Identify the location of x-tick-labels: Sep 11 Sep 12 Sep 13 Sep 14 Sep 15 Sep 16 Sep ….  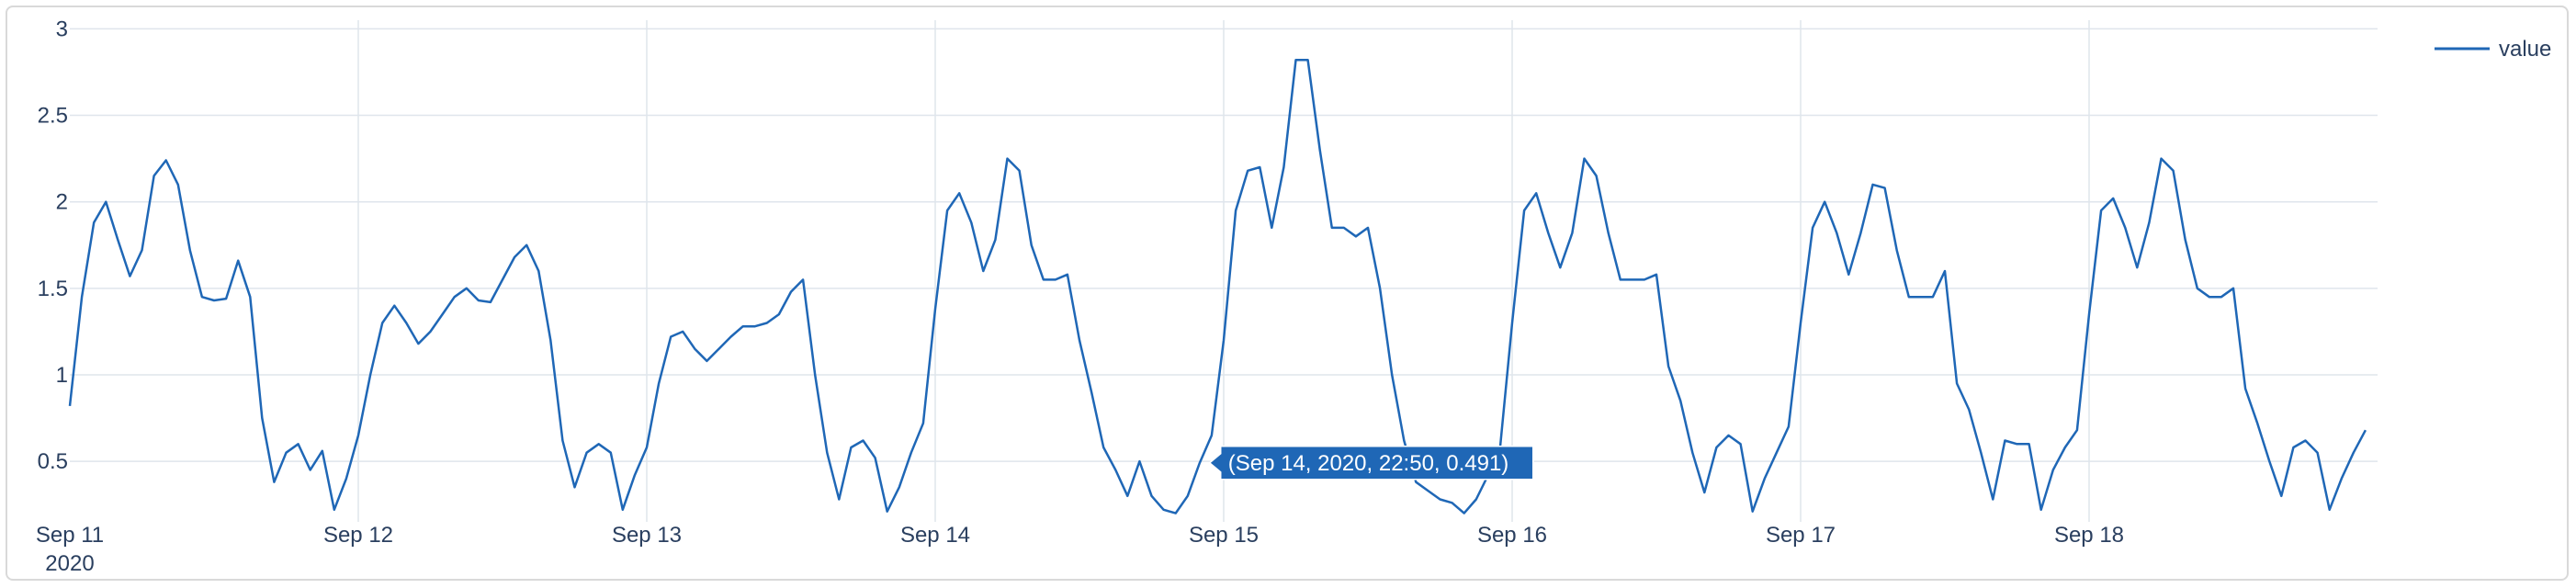
(1080, 535).